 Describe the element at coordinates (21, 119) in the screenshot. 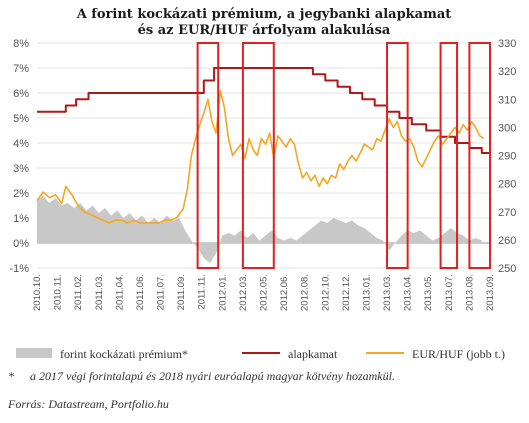

I see `left-tick-label: 5%` at that location.